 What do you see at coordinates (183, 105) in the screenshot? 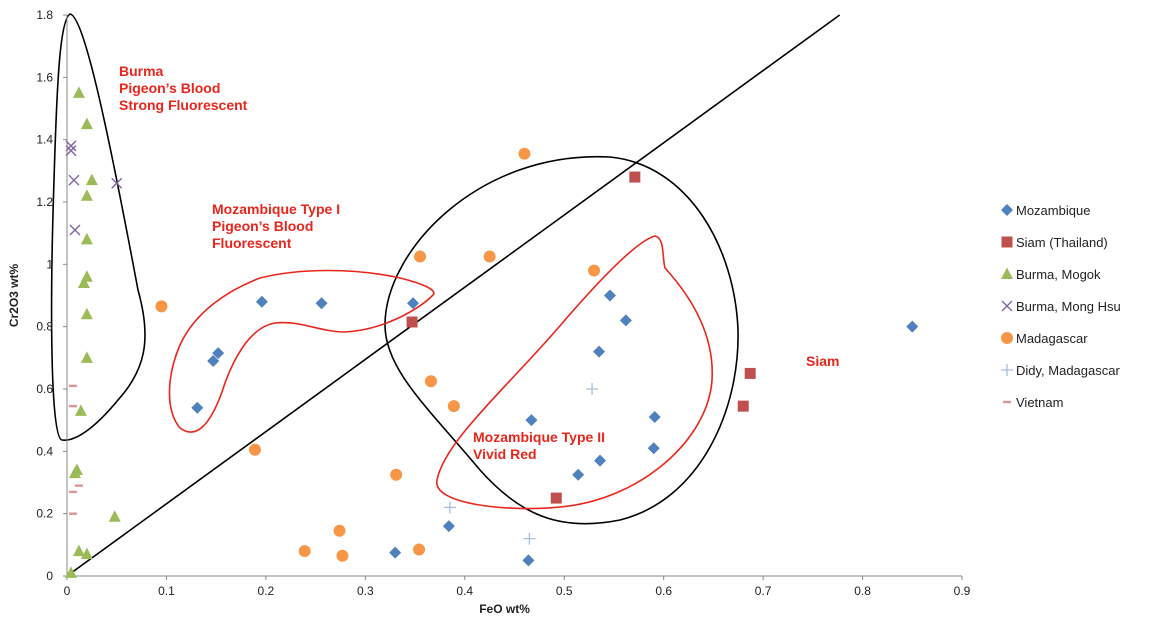
I see `annotation-line: Strong Fluorescent` at bounding box center [183, 105].